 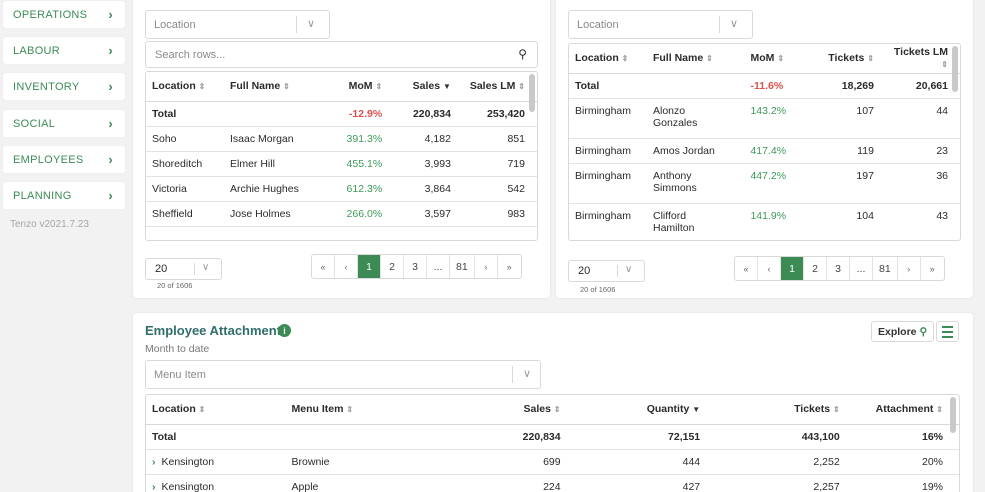 What do you see at coordinates (341, 164) in the screenshot?
I see `table-row: Shoreditch Elmer Hill 455.1% 3,993 719` at bounding box center [341, 164].